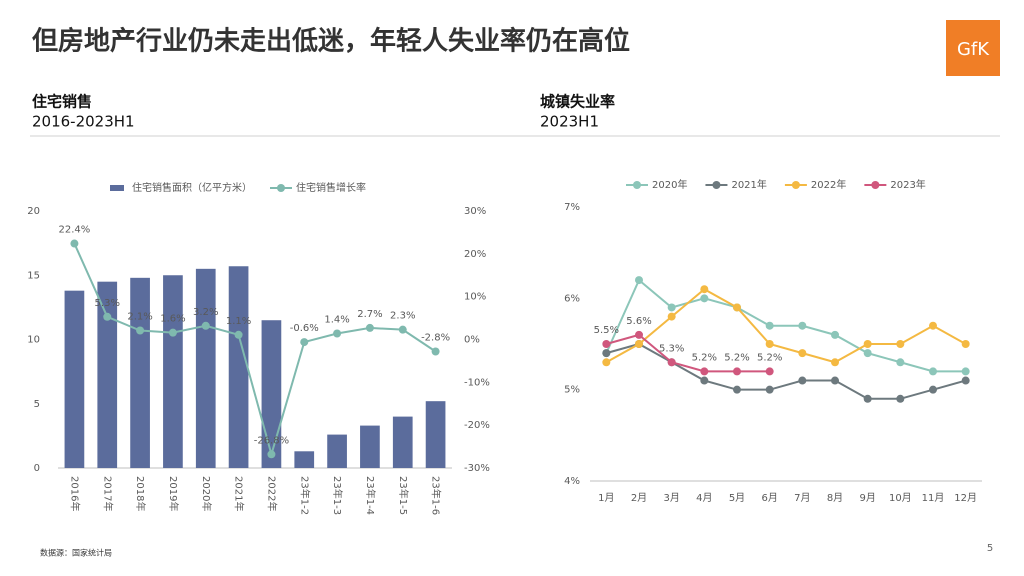  Describe the element at coordinates (139, 317) in the screenshot. I see `data-label: 2.1%` at that location.